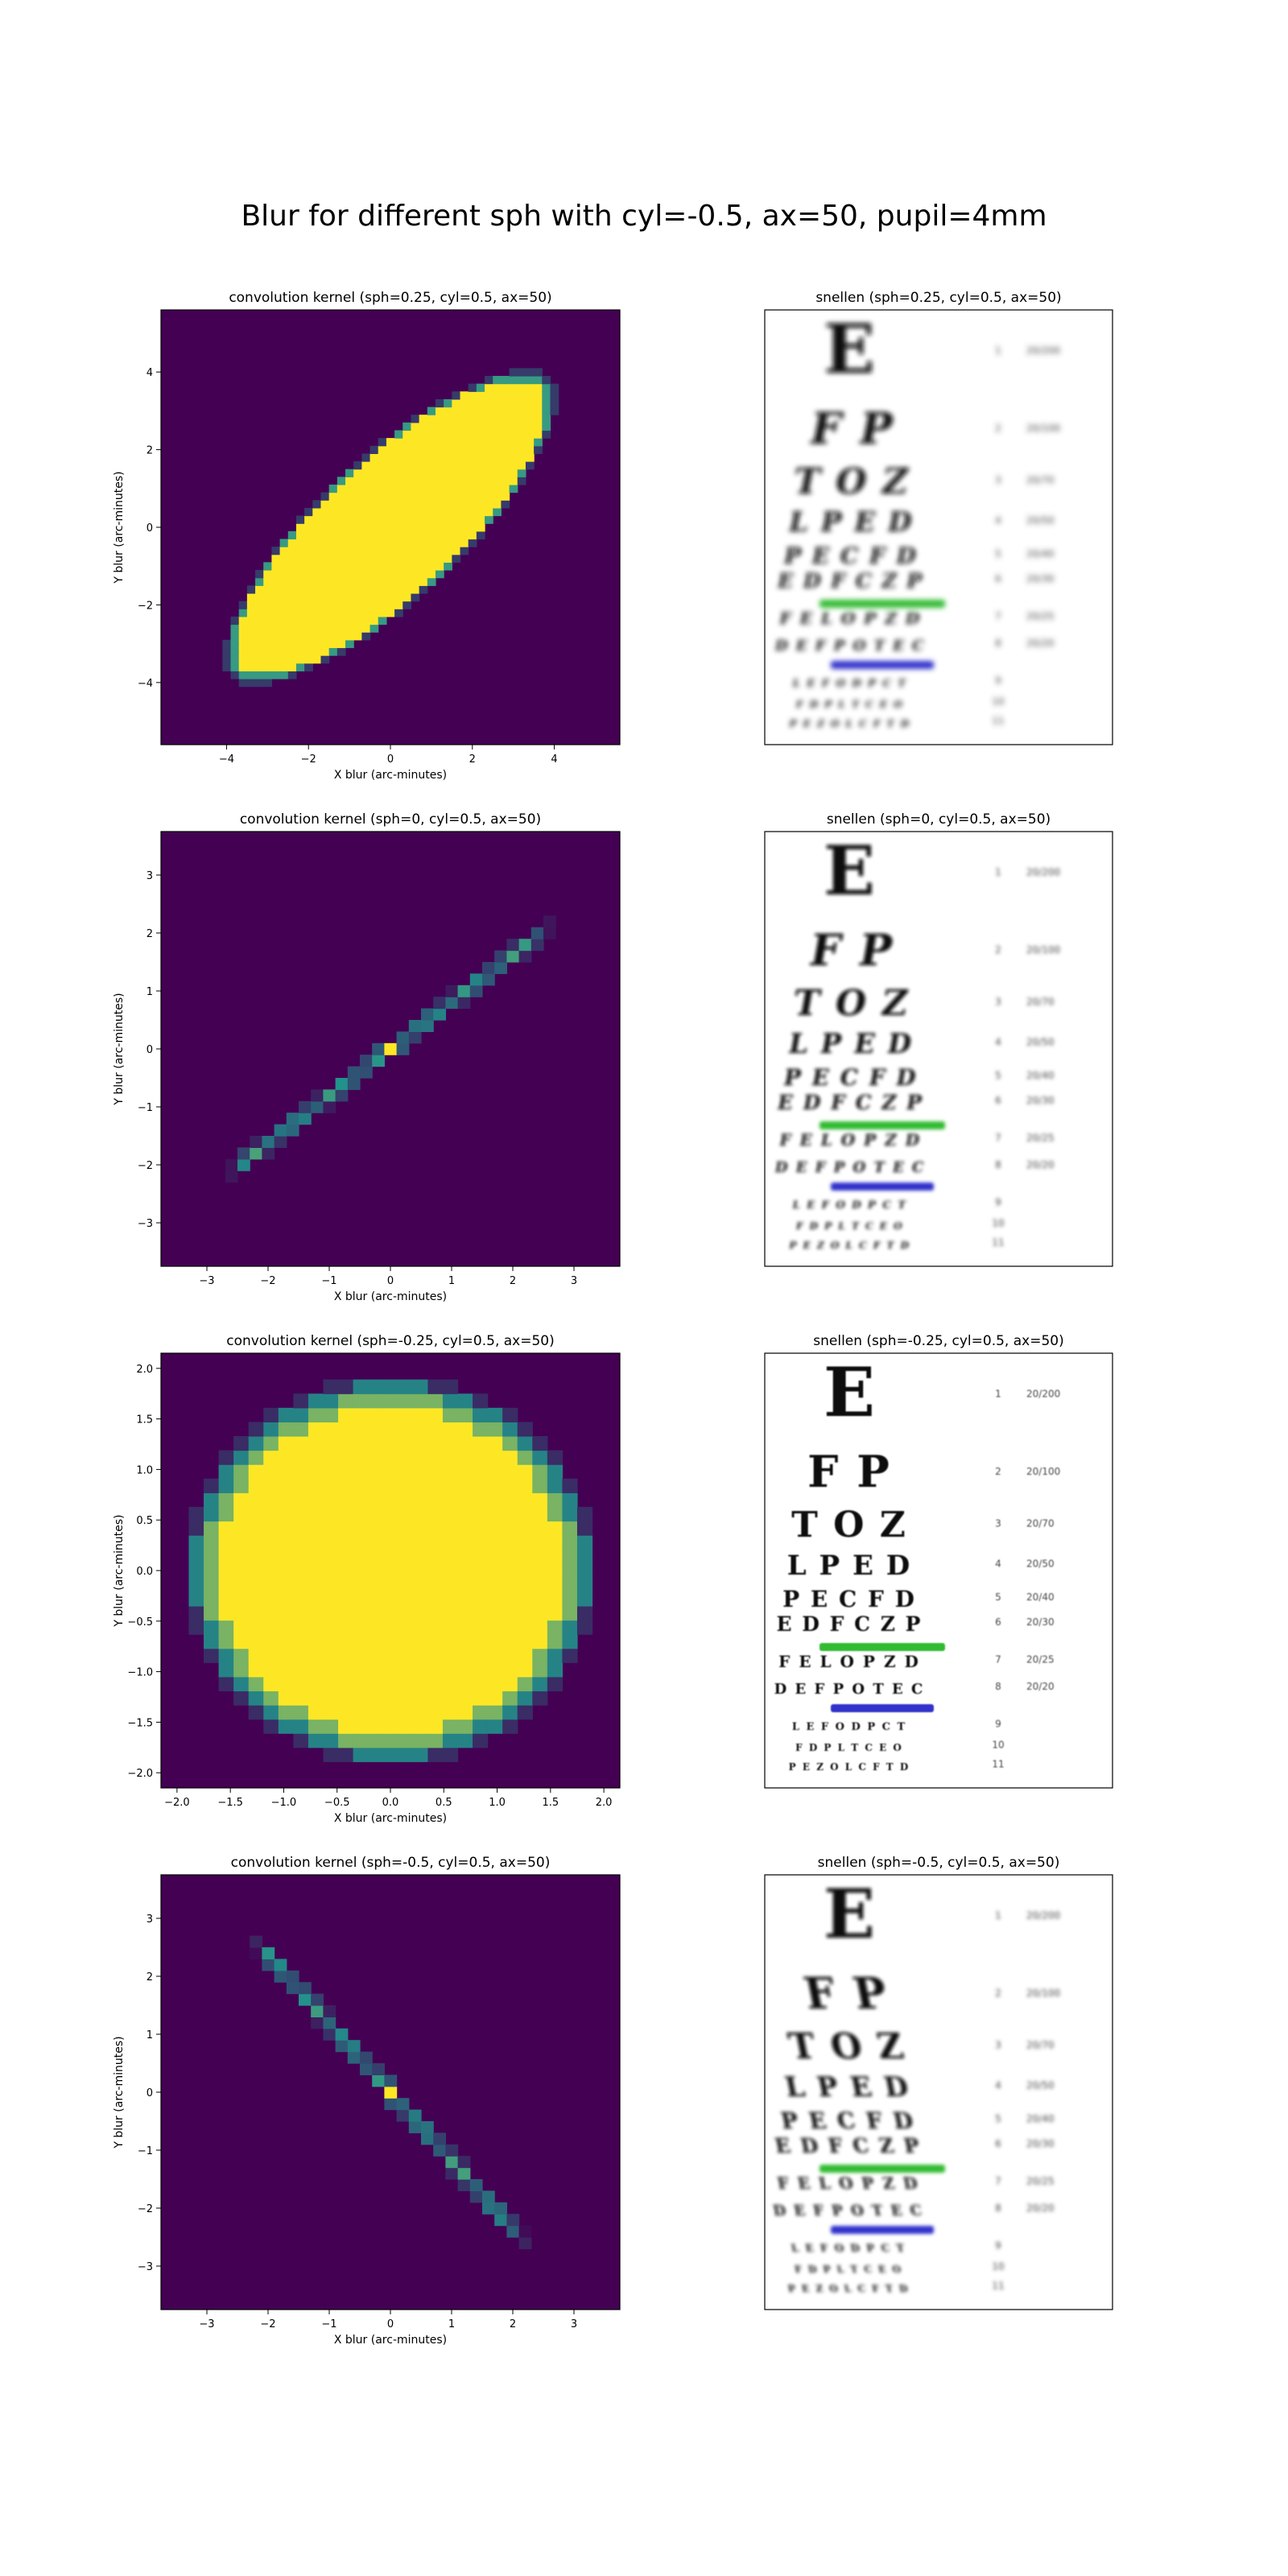  Describe the element at coordinates (150, 1919) in the screenshot. I see `y-tick-label: 3` at that location.